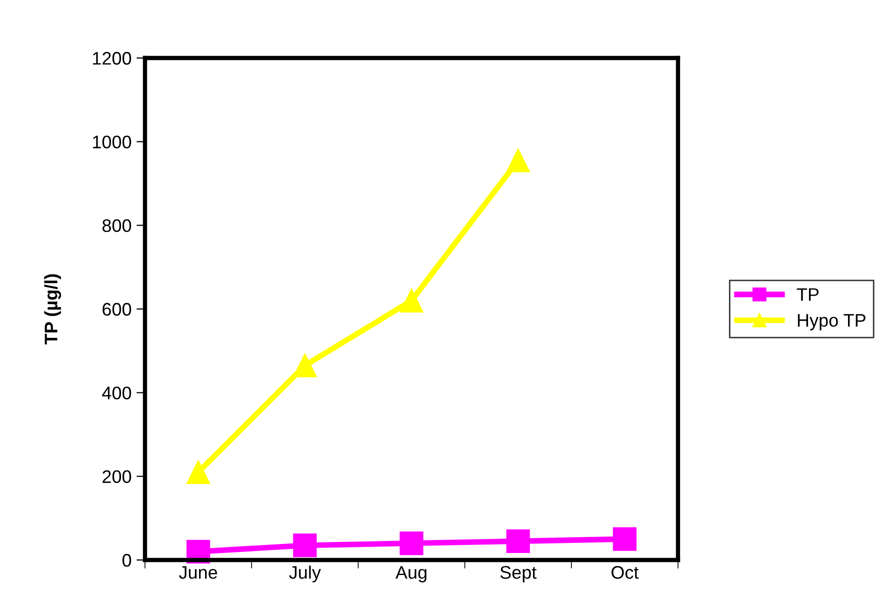 Image resolution: width=884 pixels, height=599 pixels. What do you see at coordinates (625, 572) in the screenshot?
I see `x-tick-label: Oct` at bounding box center [625, 572].